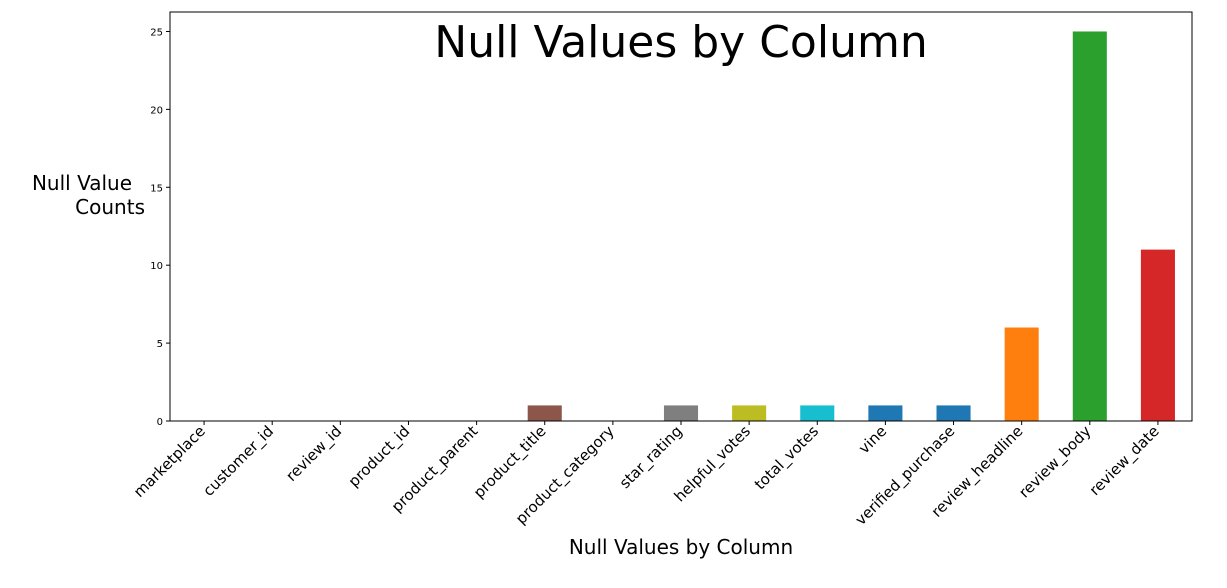  I want to click on x-tick-label: product_id, so click(379, 456).